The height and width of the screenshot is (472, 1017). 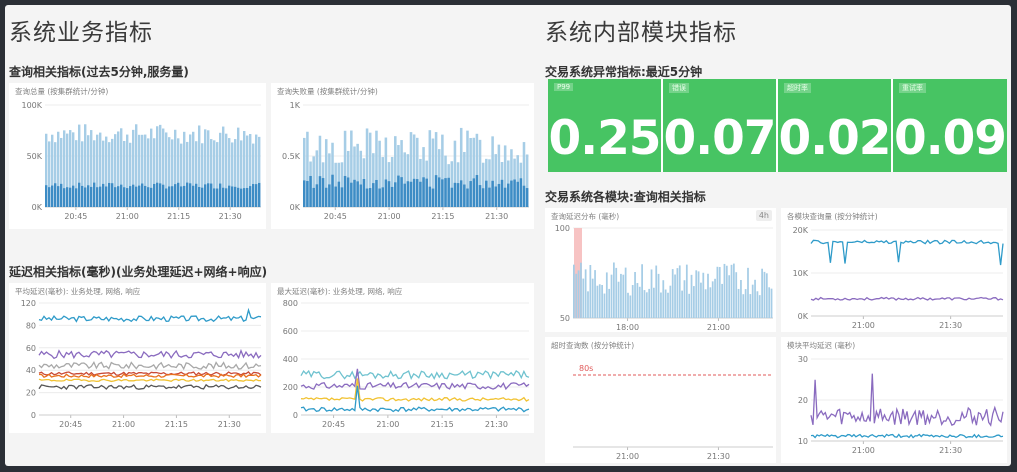 What do you see at coordinates (176, 424) in the screenshot?
I see `x-tick-label: 21:15` at bounding box center [176, 424].